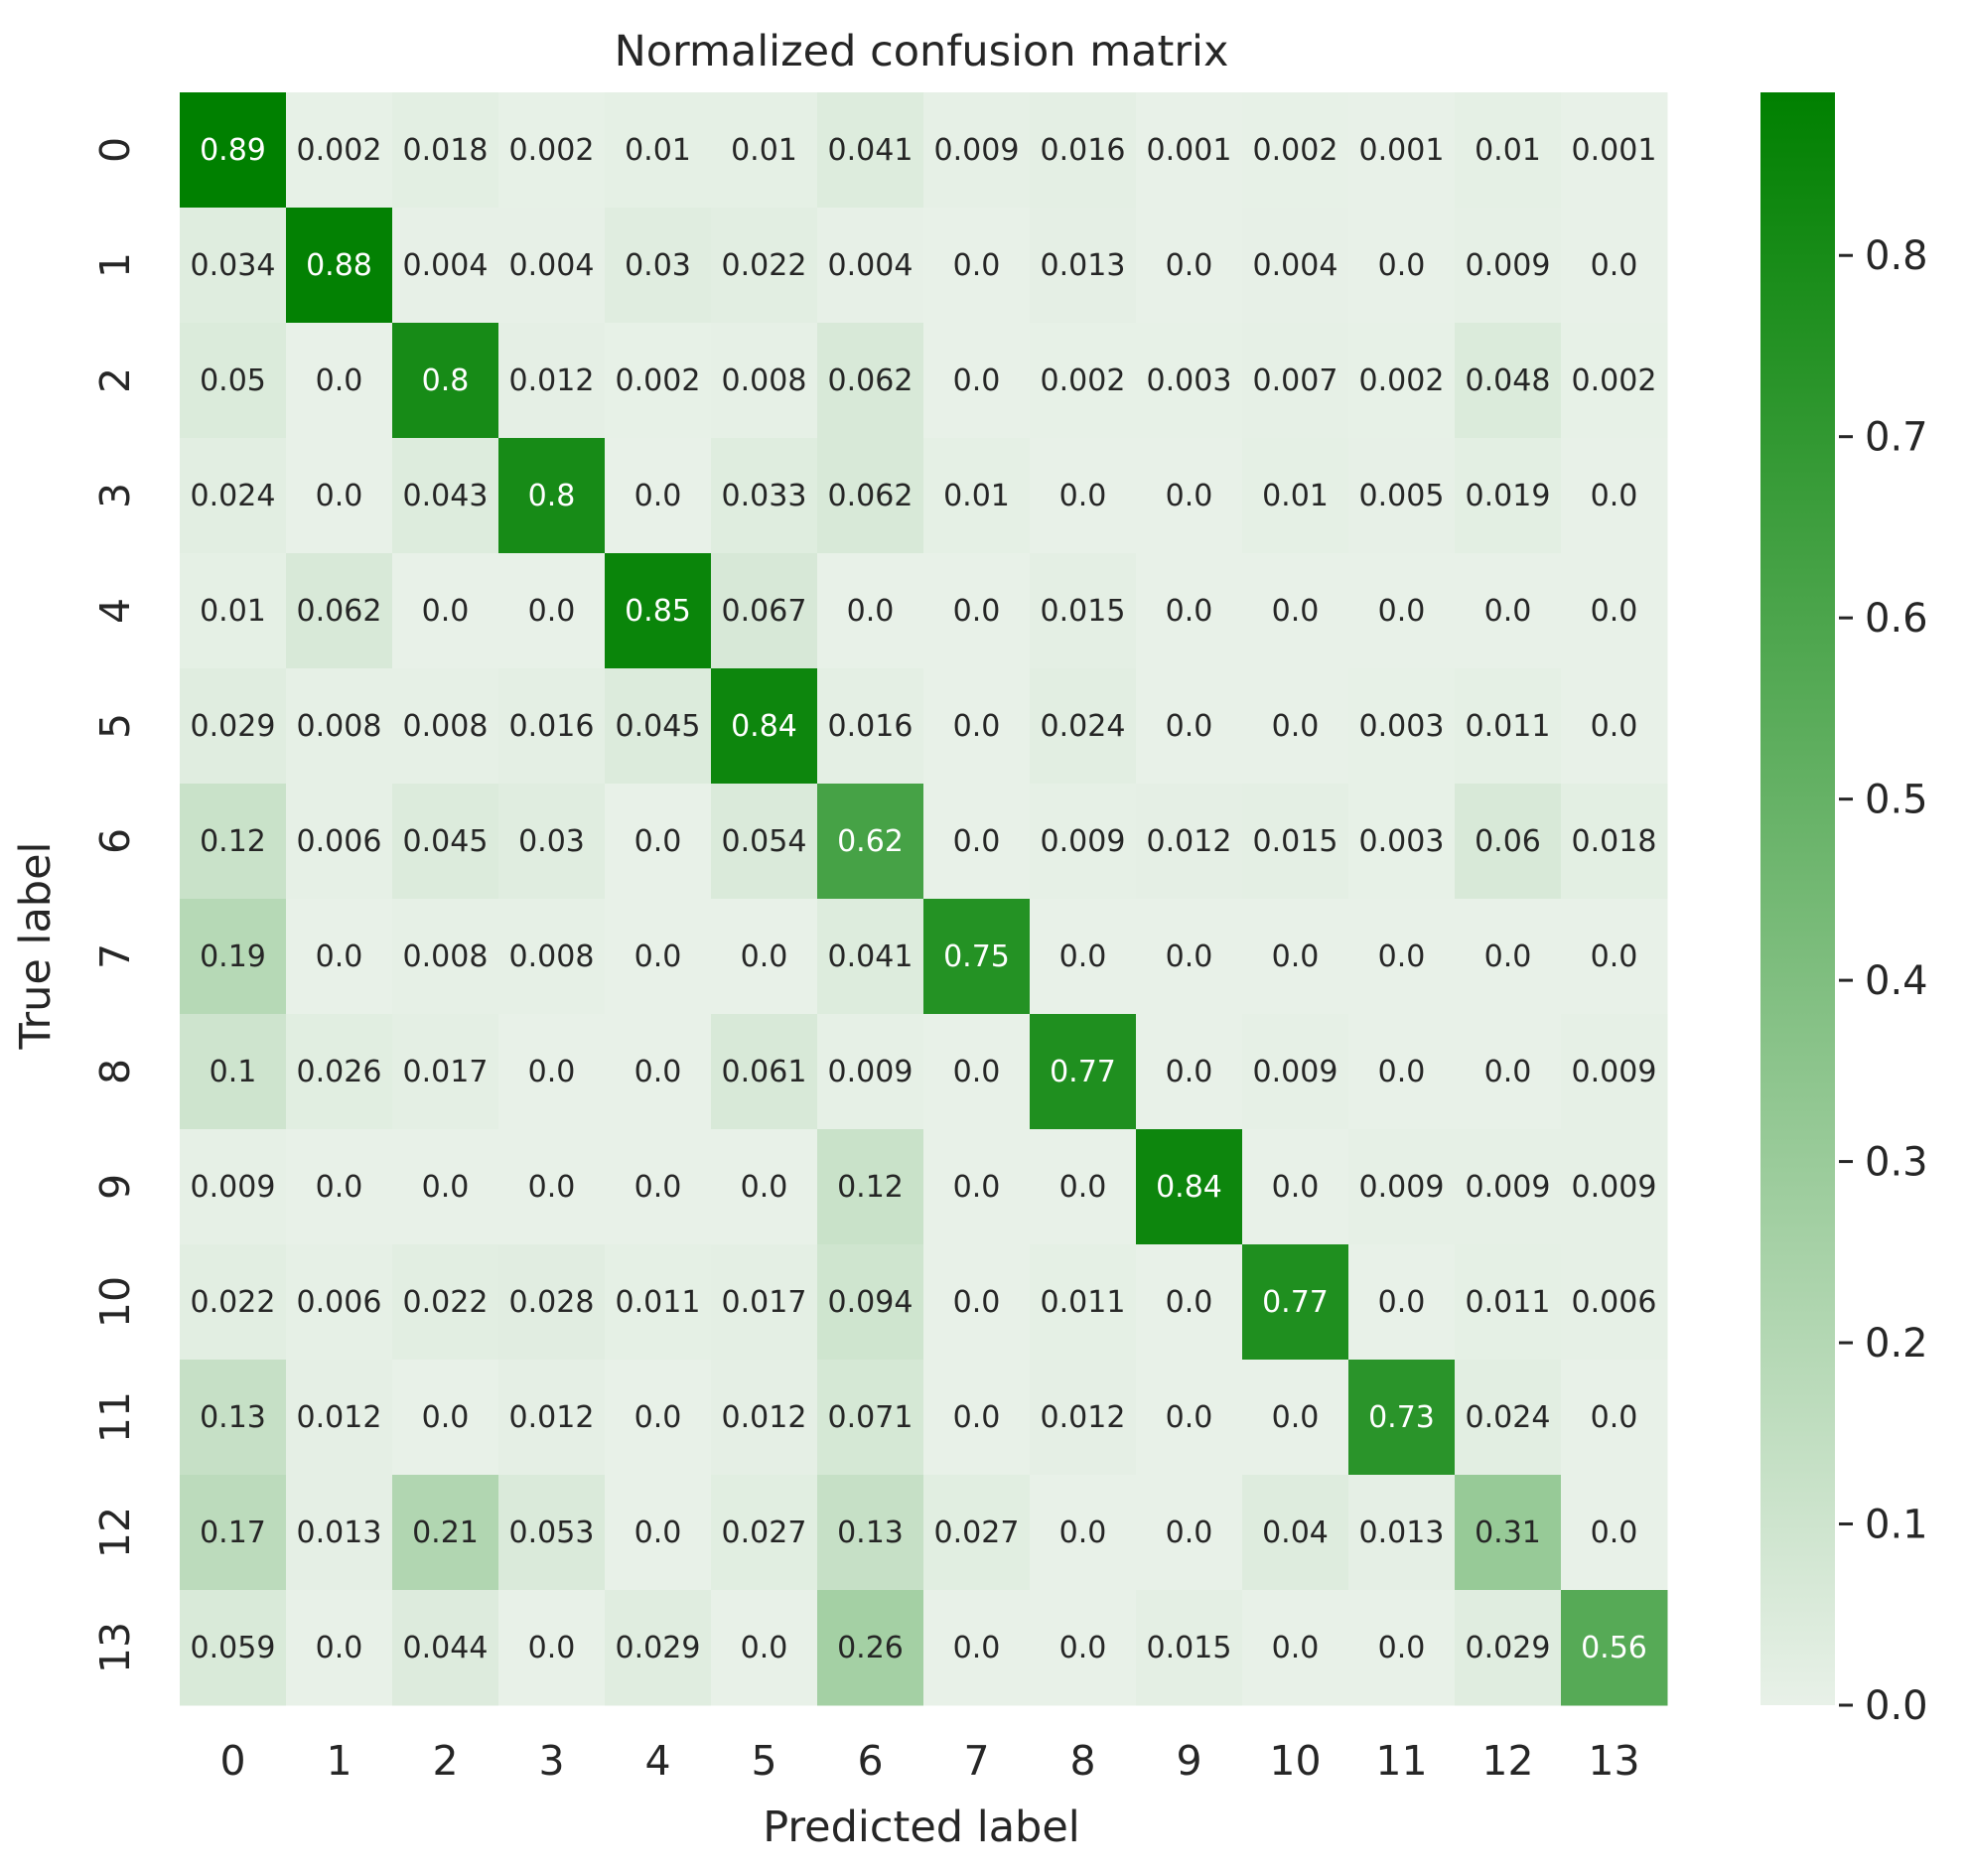  I want to click on cell-value-label: 0.13, so click(871, 1533).